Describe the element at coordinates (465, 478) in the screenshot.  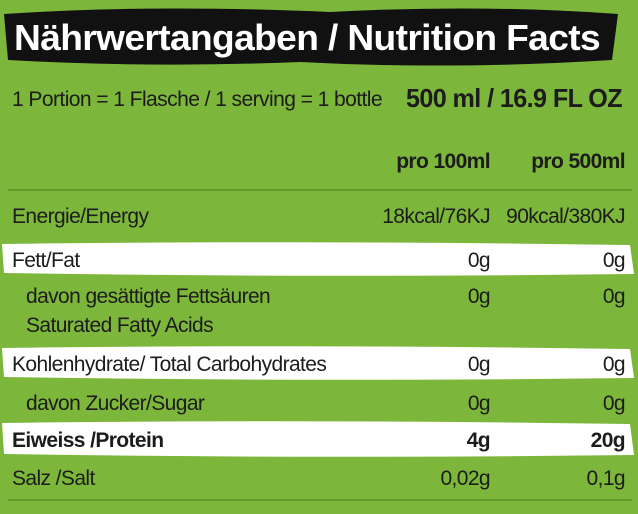
I see `cell: 0,02g` at that location.